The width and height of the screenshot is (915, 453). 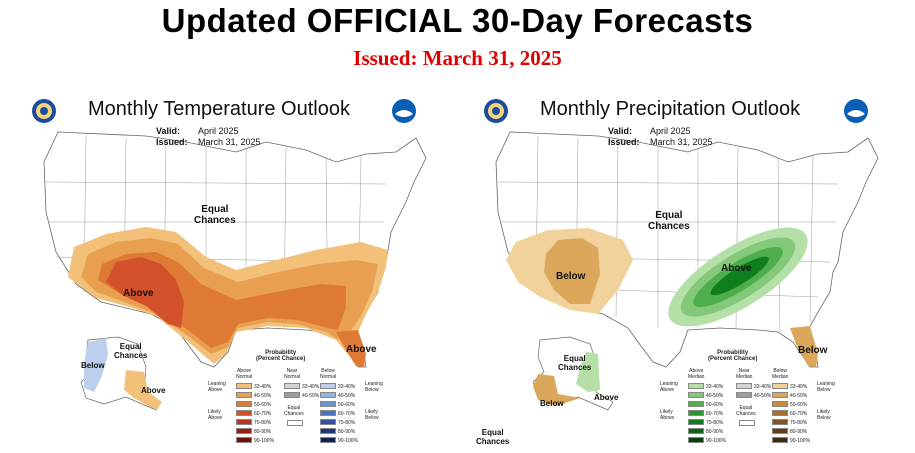 What do you see at coordinates (244, 374) in the screenshot?
I see `legend-col1-header: Above Normal` at bounding box center [244, 374].